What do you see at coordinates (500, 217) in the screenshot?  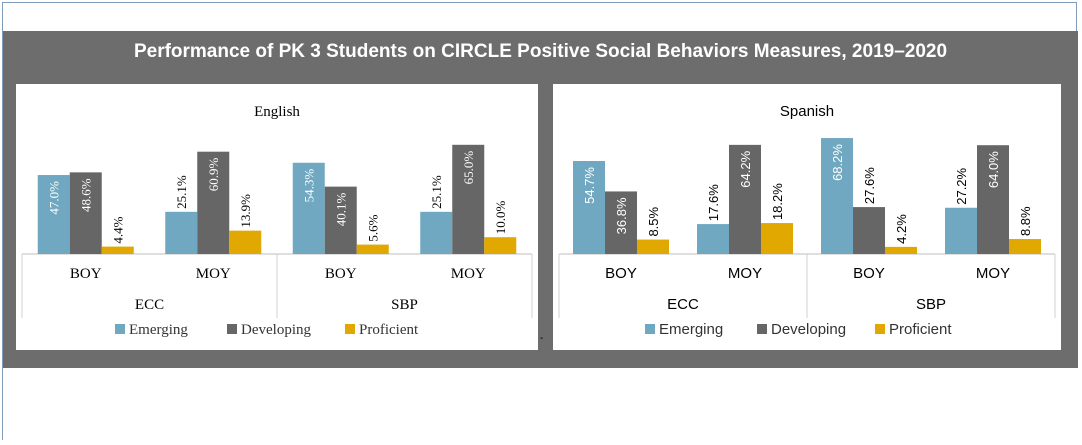 I see `data-label: 10.0%` at bounding box center [500, 217].